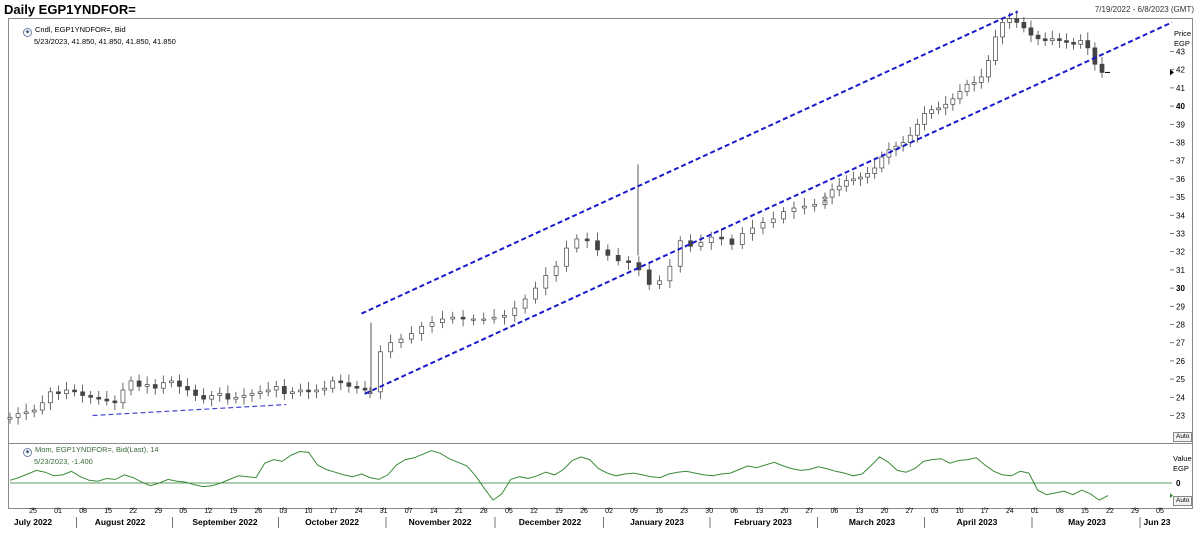  I want to click on price-legend-name: Cndl, EGP1YNDFOR=, Bid, so click(80, 29).